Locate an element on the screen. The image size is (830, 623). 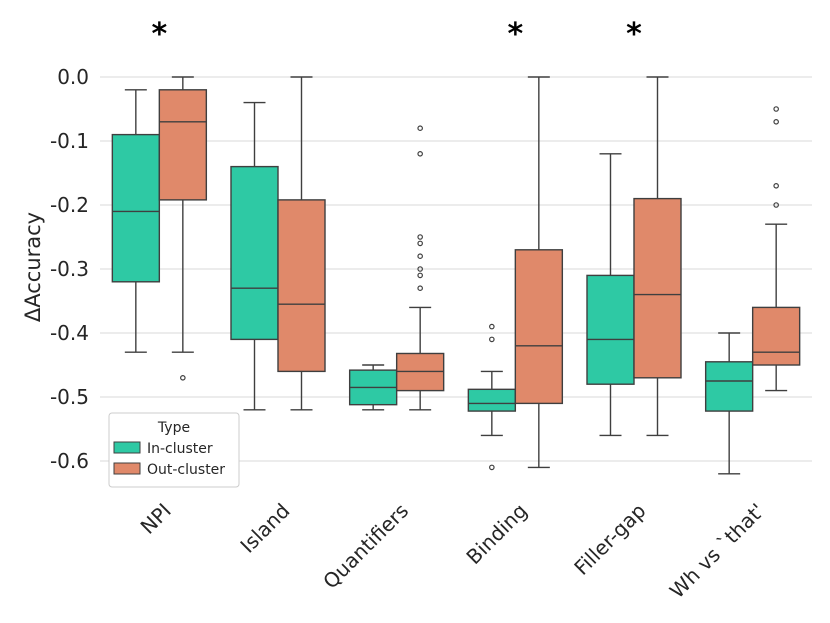
y-tick-label: 0.0 is located at coordinates (73, 77).